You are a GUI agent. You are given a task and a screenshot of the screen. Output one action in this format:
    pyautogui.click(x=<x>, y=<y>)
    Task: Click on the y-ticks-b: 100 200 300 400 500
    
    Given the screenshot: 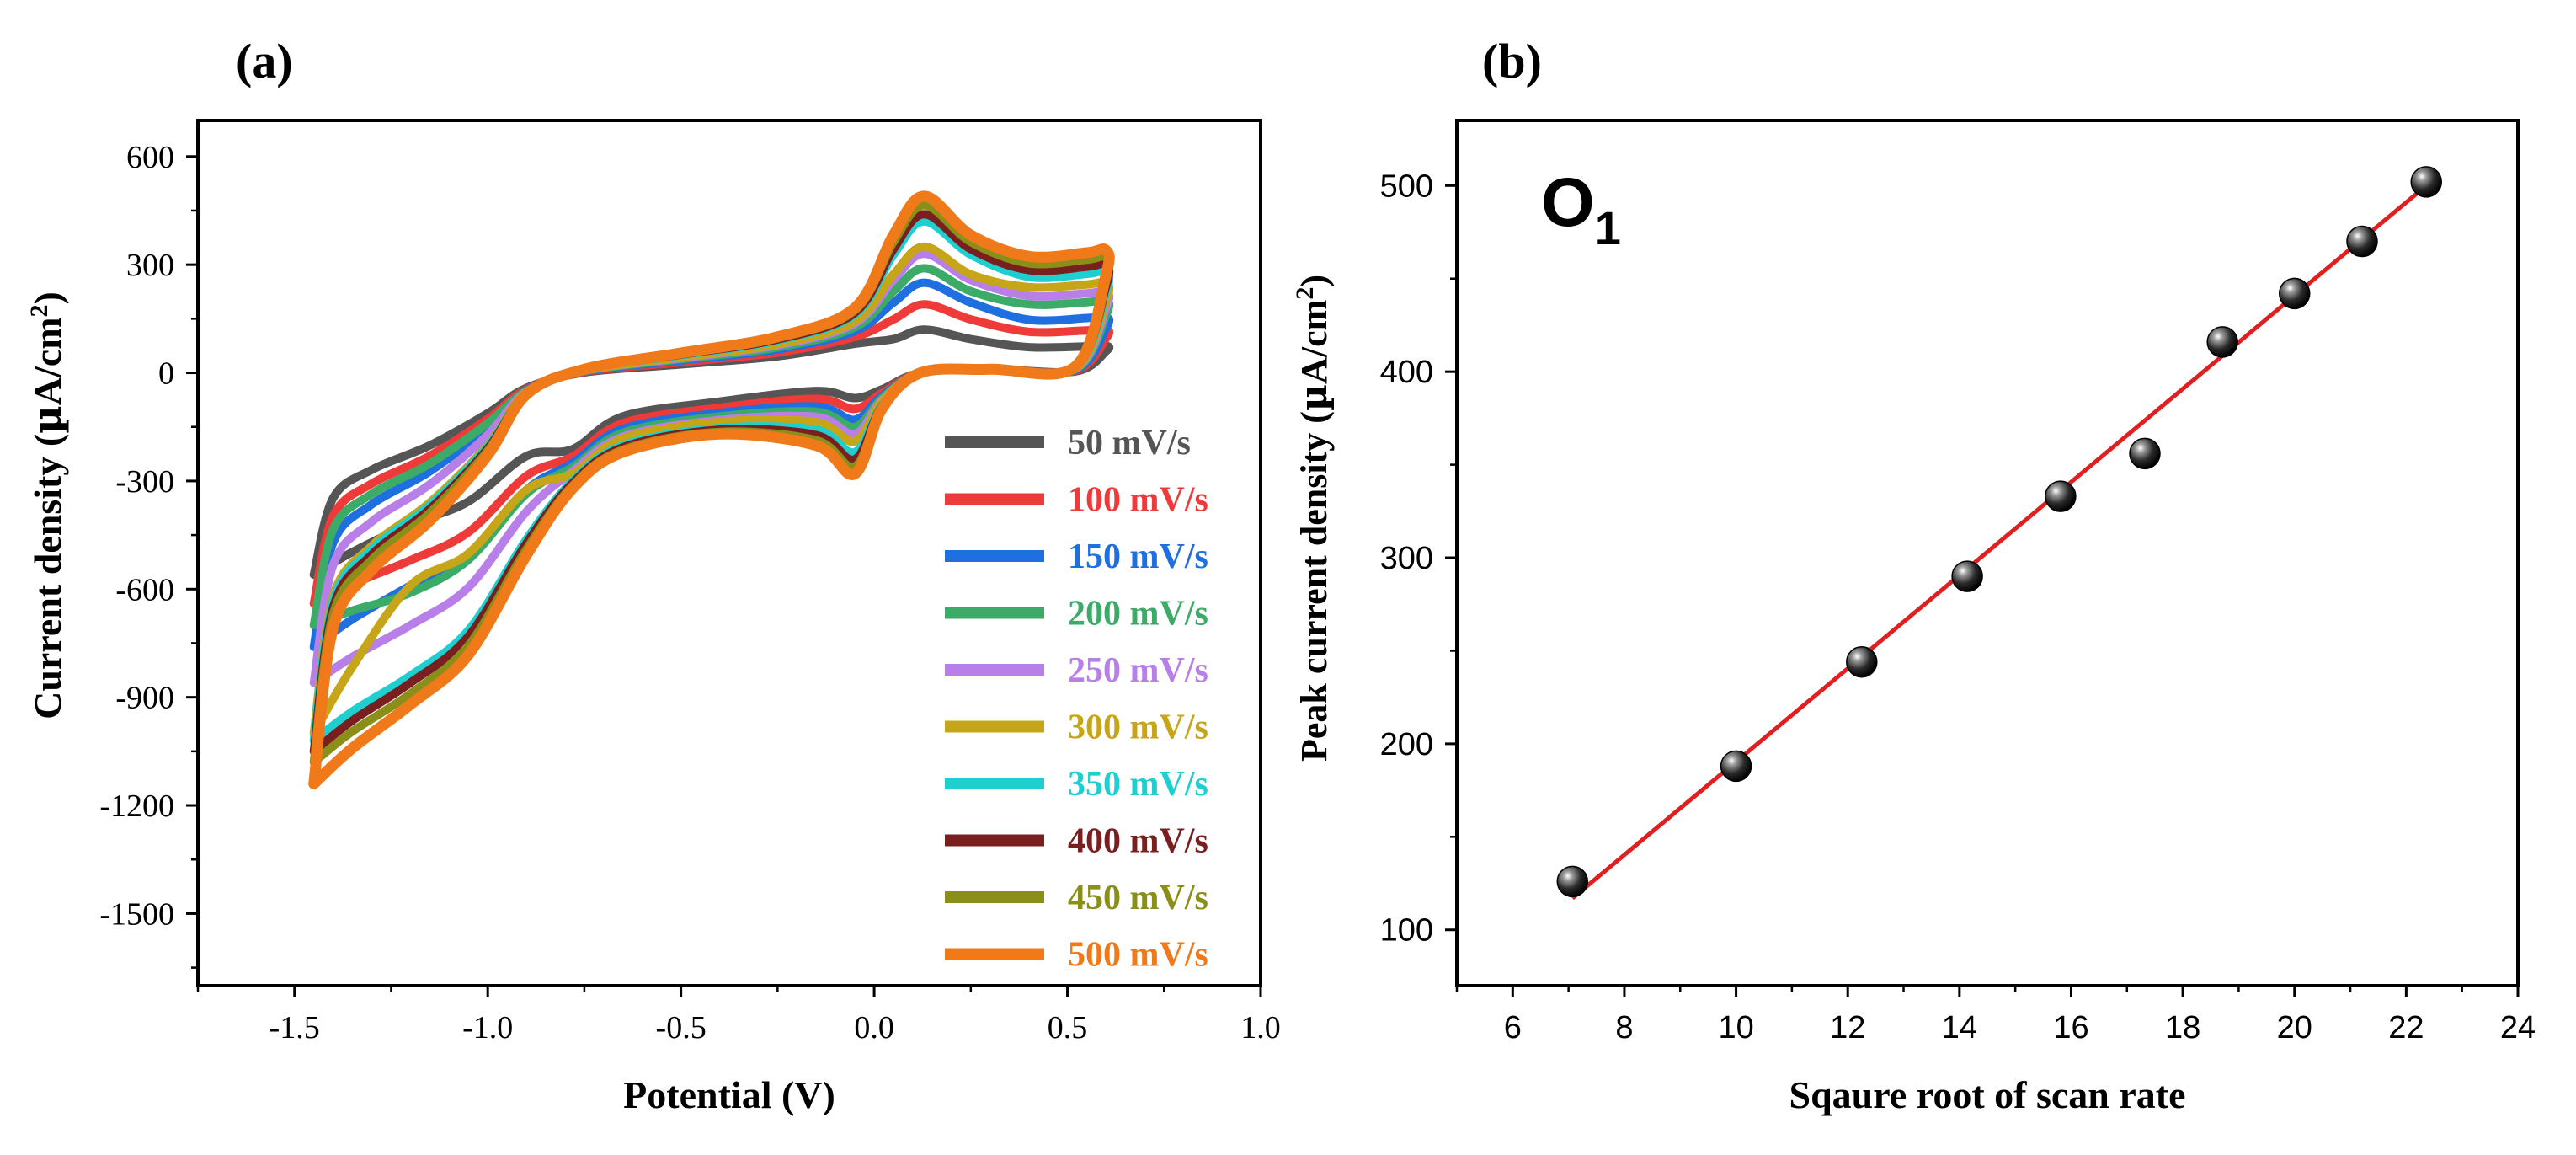 What is the action you would take?
    pyautogui.click(x=1418, y=558)
    